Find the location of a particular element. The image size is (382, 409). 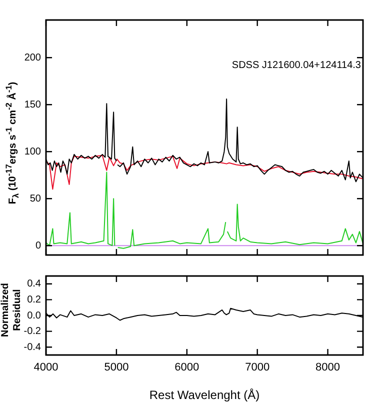

x-tick-label: 8000 is located at coordinates (328, 368).